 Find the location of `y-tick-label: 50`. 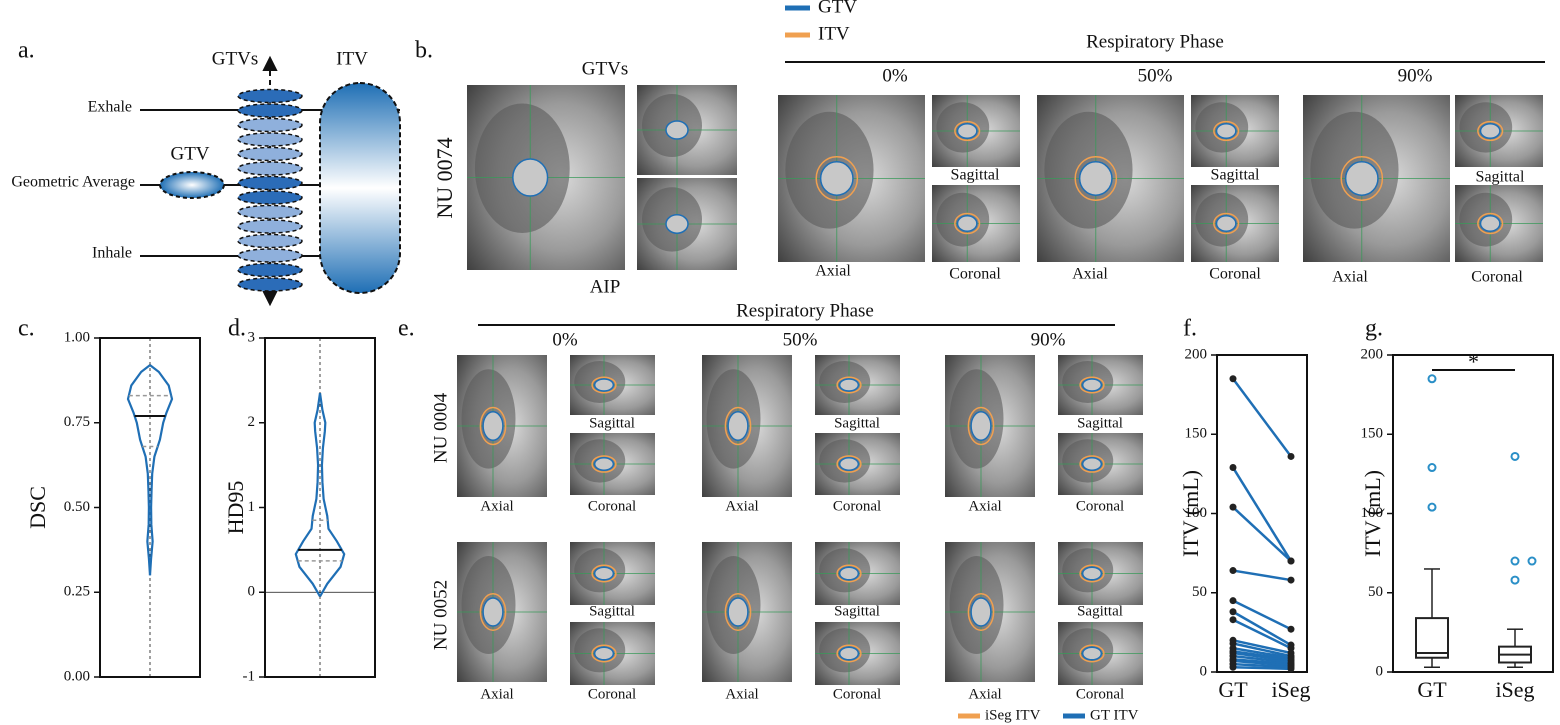

y-tick-label: 50 is located at coordinates (1375, 592).